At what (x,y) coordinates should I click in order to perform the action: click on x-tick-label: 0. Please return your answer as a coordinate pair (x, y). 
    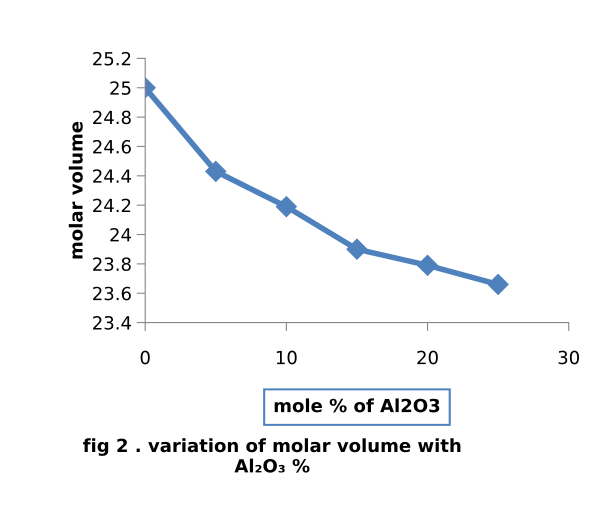
    Looking at the image, I should click on (145, 357).